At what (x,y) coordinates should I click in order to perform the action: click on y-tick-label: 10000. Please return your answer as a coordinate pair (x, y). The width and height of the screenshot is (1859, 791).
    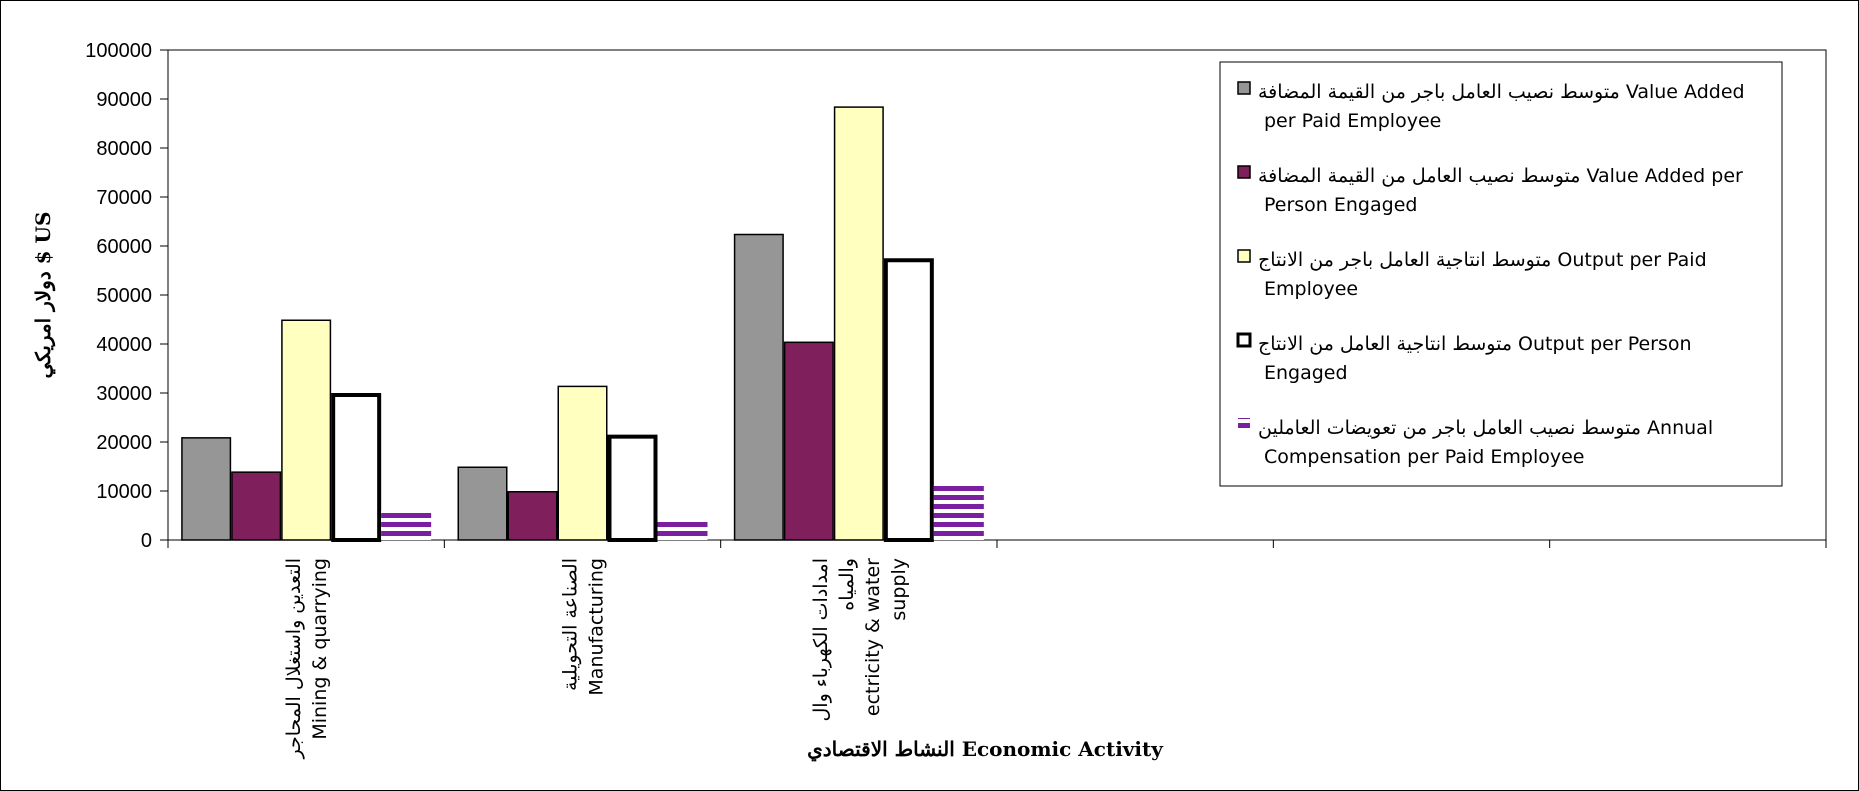
    Looking at the image, I should click on (124, 492).